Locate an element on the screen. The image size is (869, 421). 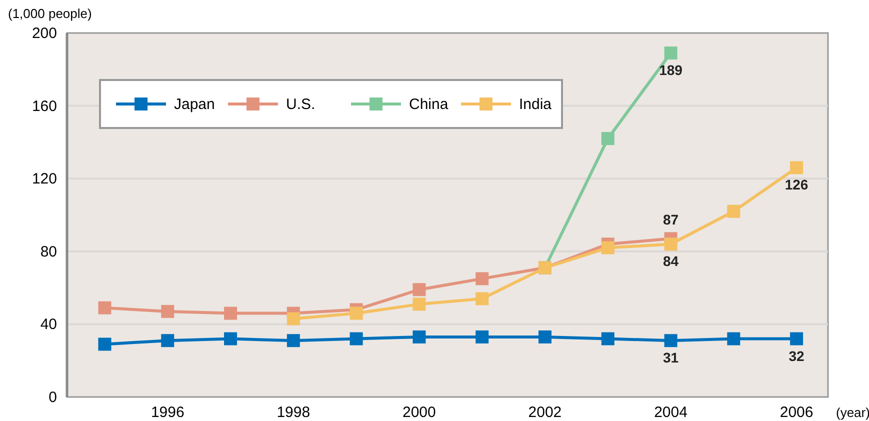
data-label: 84 is located at coordinates (670, 261).